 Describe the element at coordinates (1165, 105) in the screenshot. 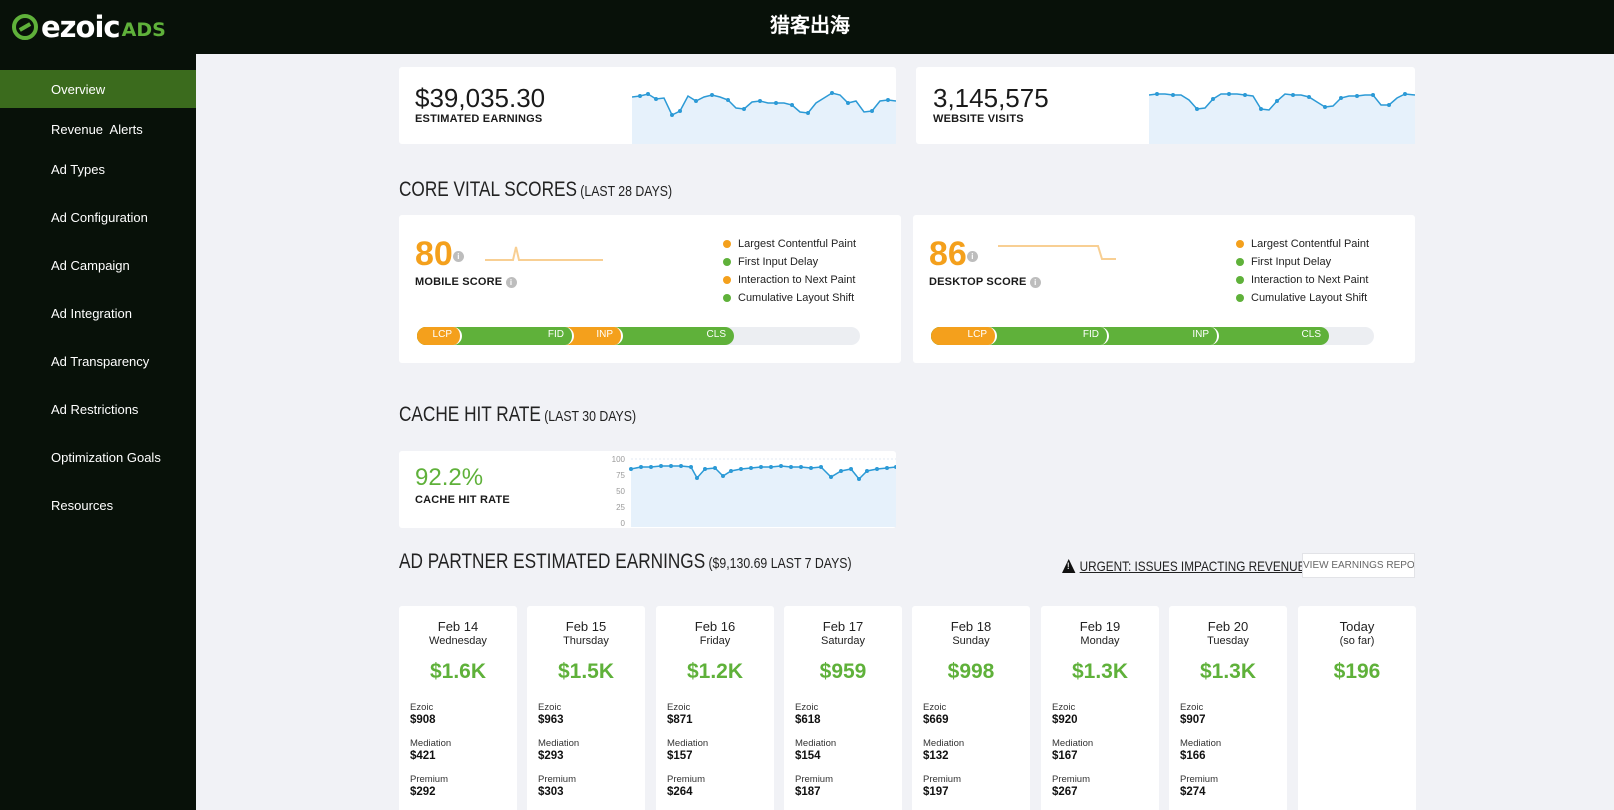

I see `visits-card: 3,145,575 WEBSITE VISITS` at that location.